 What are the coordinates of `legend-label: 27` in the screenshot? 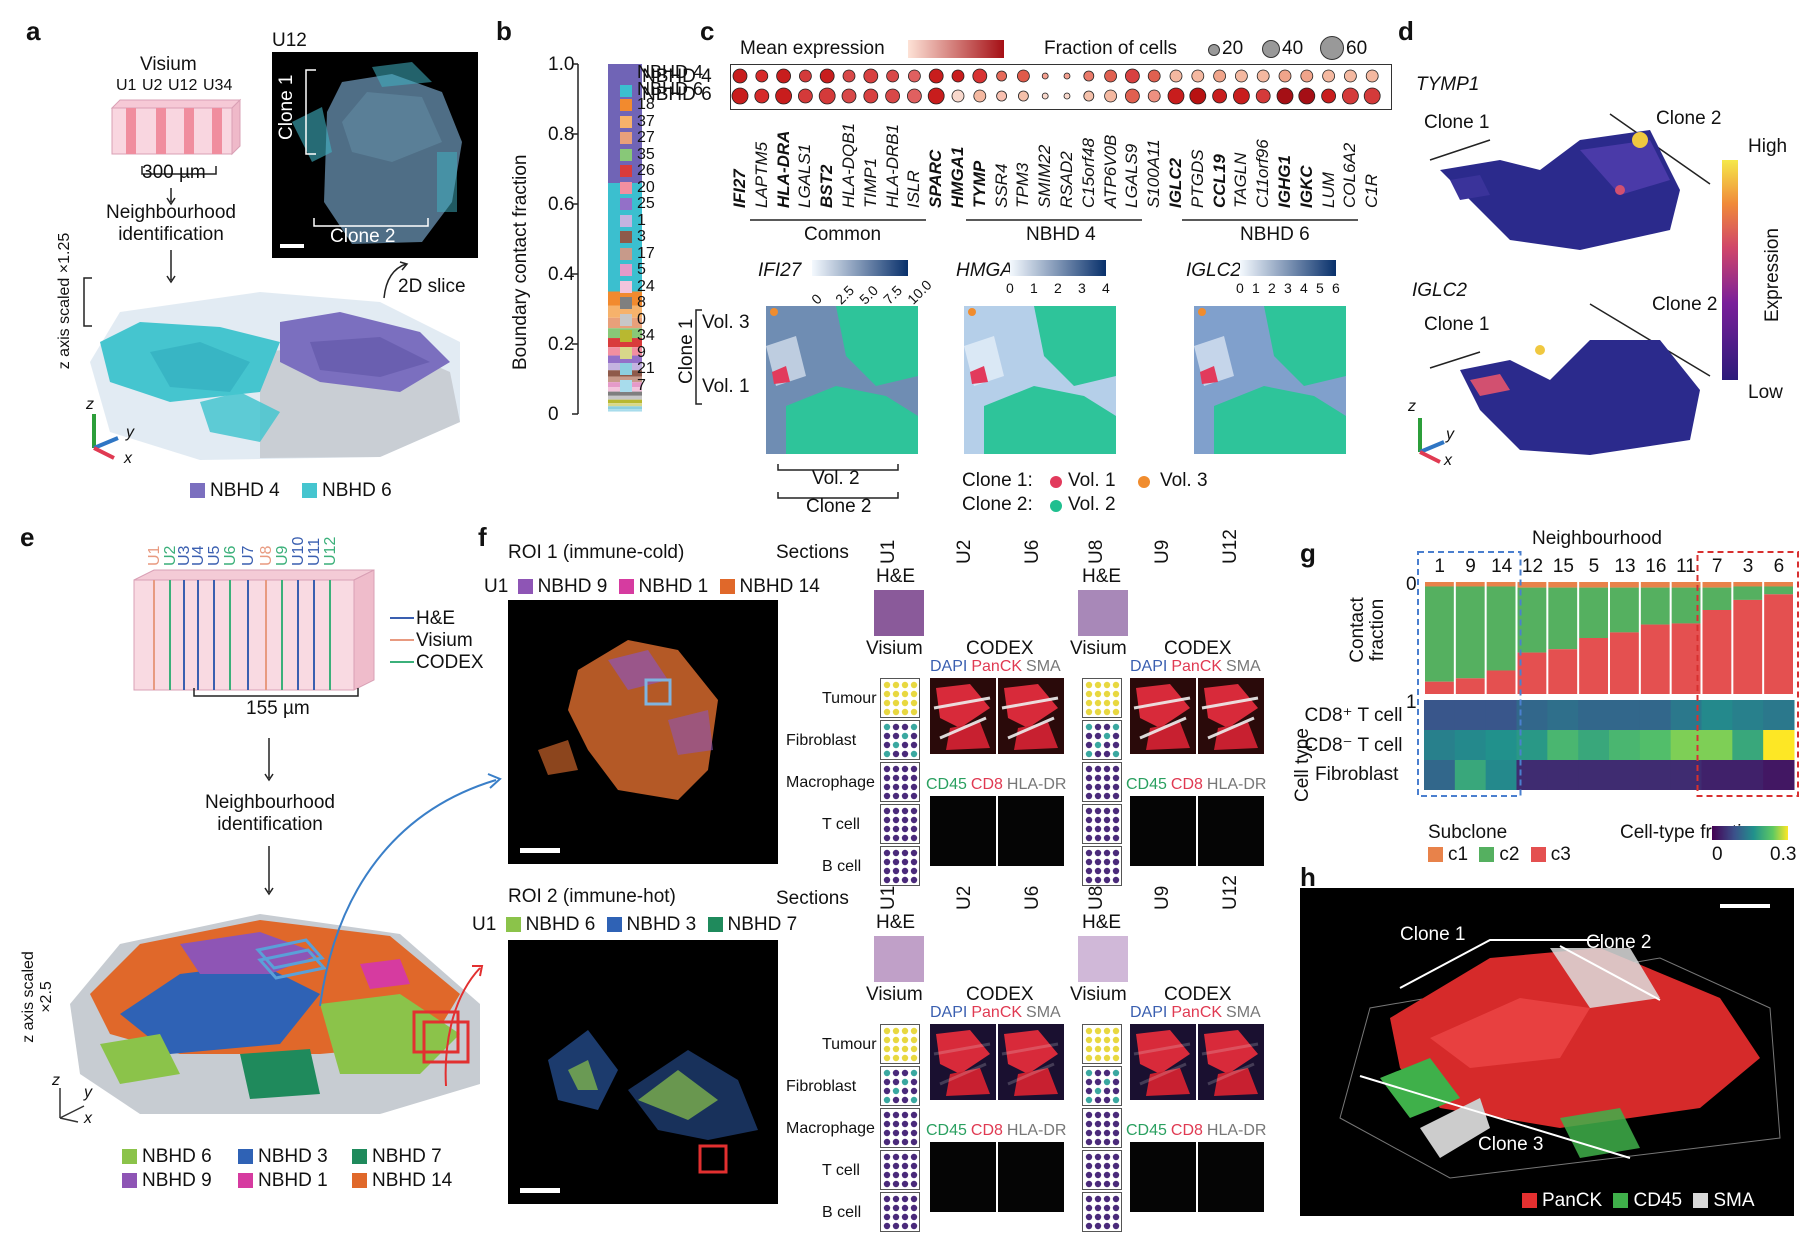 It's located at (646, 137).